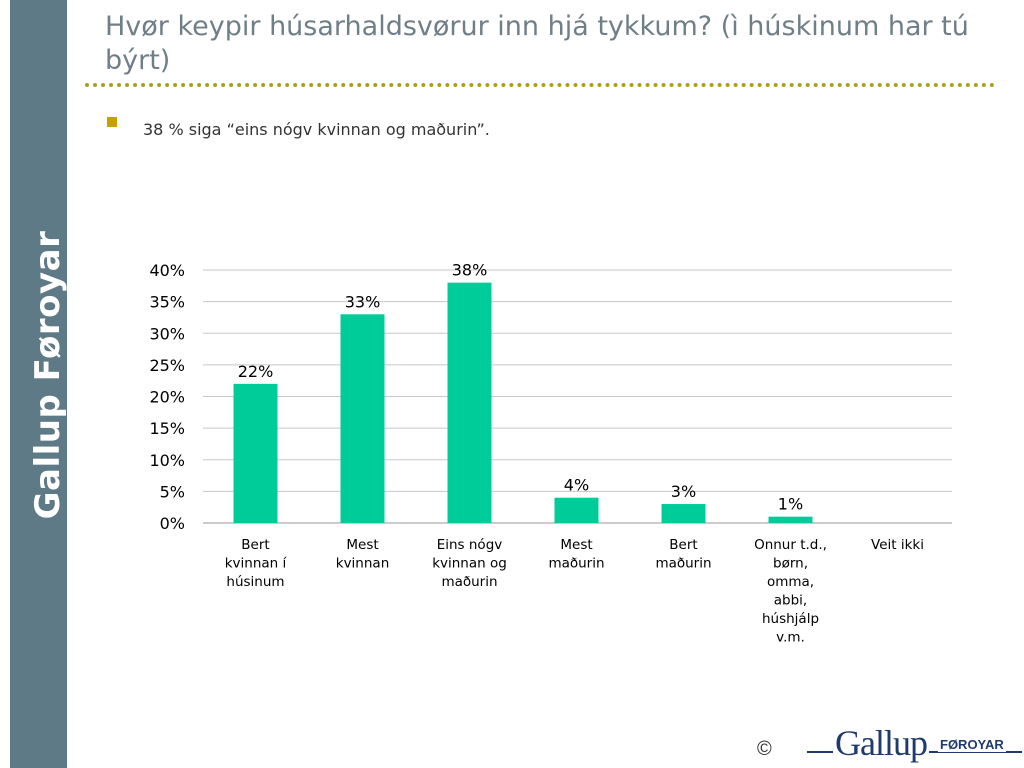 This screenshot has width=1024, height=768. What do you see at coordinates (790, 591) in the screenshot?
I see `x-tick-label: Onnur t.d., børn, omma, abbi, húshjálp v.m.` at bounding box center [790, 591].